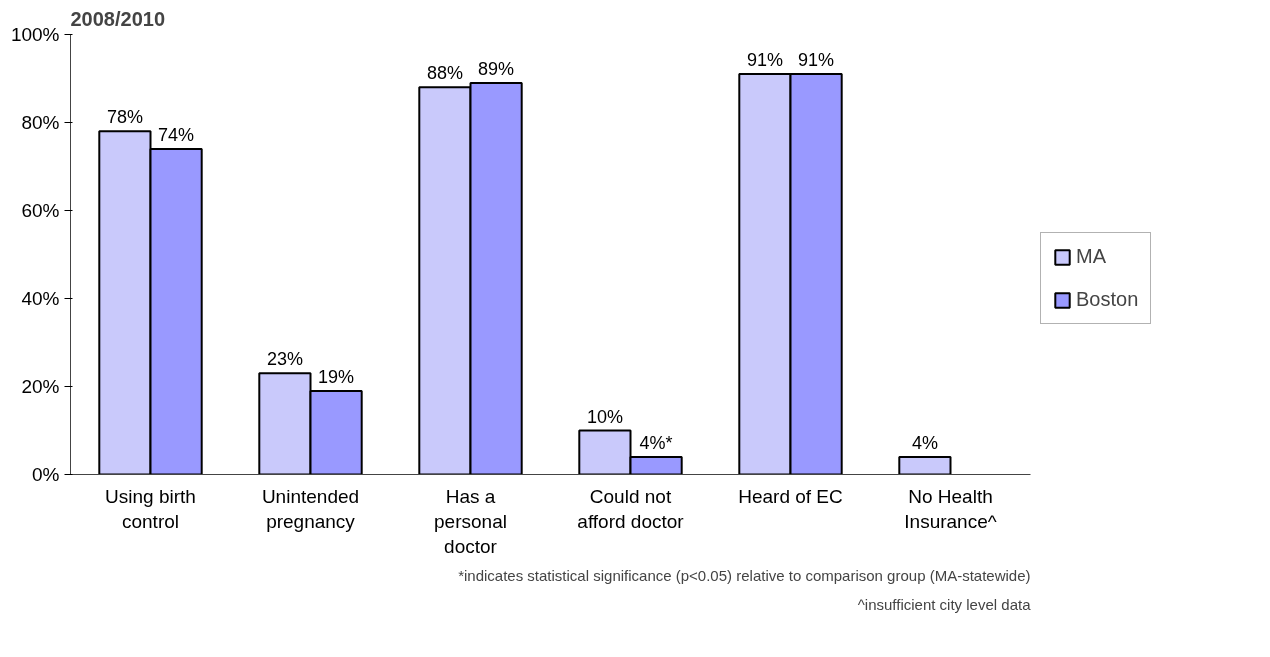 This screenshot has width=1270, height=657. I want to click on x-tick-label: Could not afford doctor, so click(631, 508).